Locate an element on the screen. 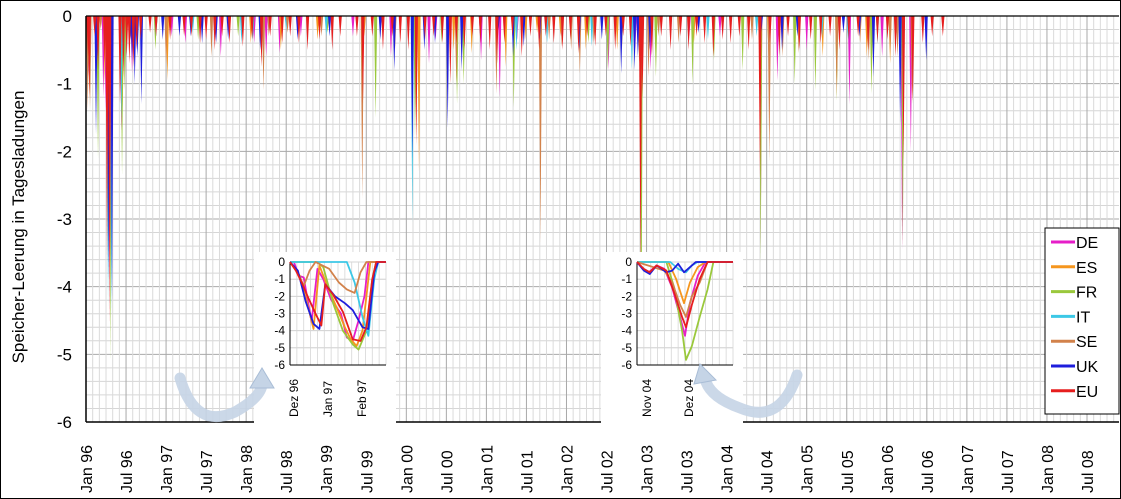 This screenshot has width=1121, height=499. inset-y-tick-label: -3 is located at coordinates (279, 314).